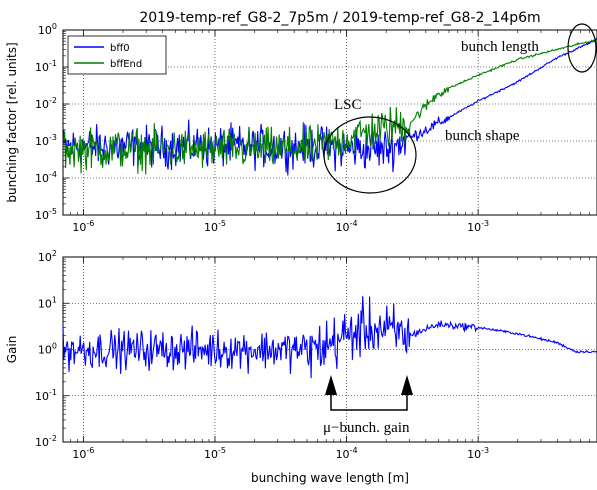  Describe the element at coordinates (47, 302) in the screenshot. I see `bot-y-tick-label: 10¹` at that location.